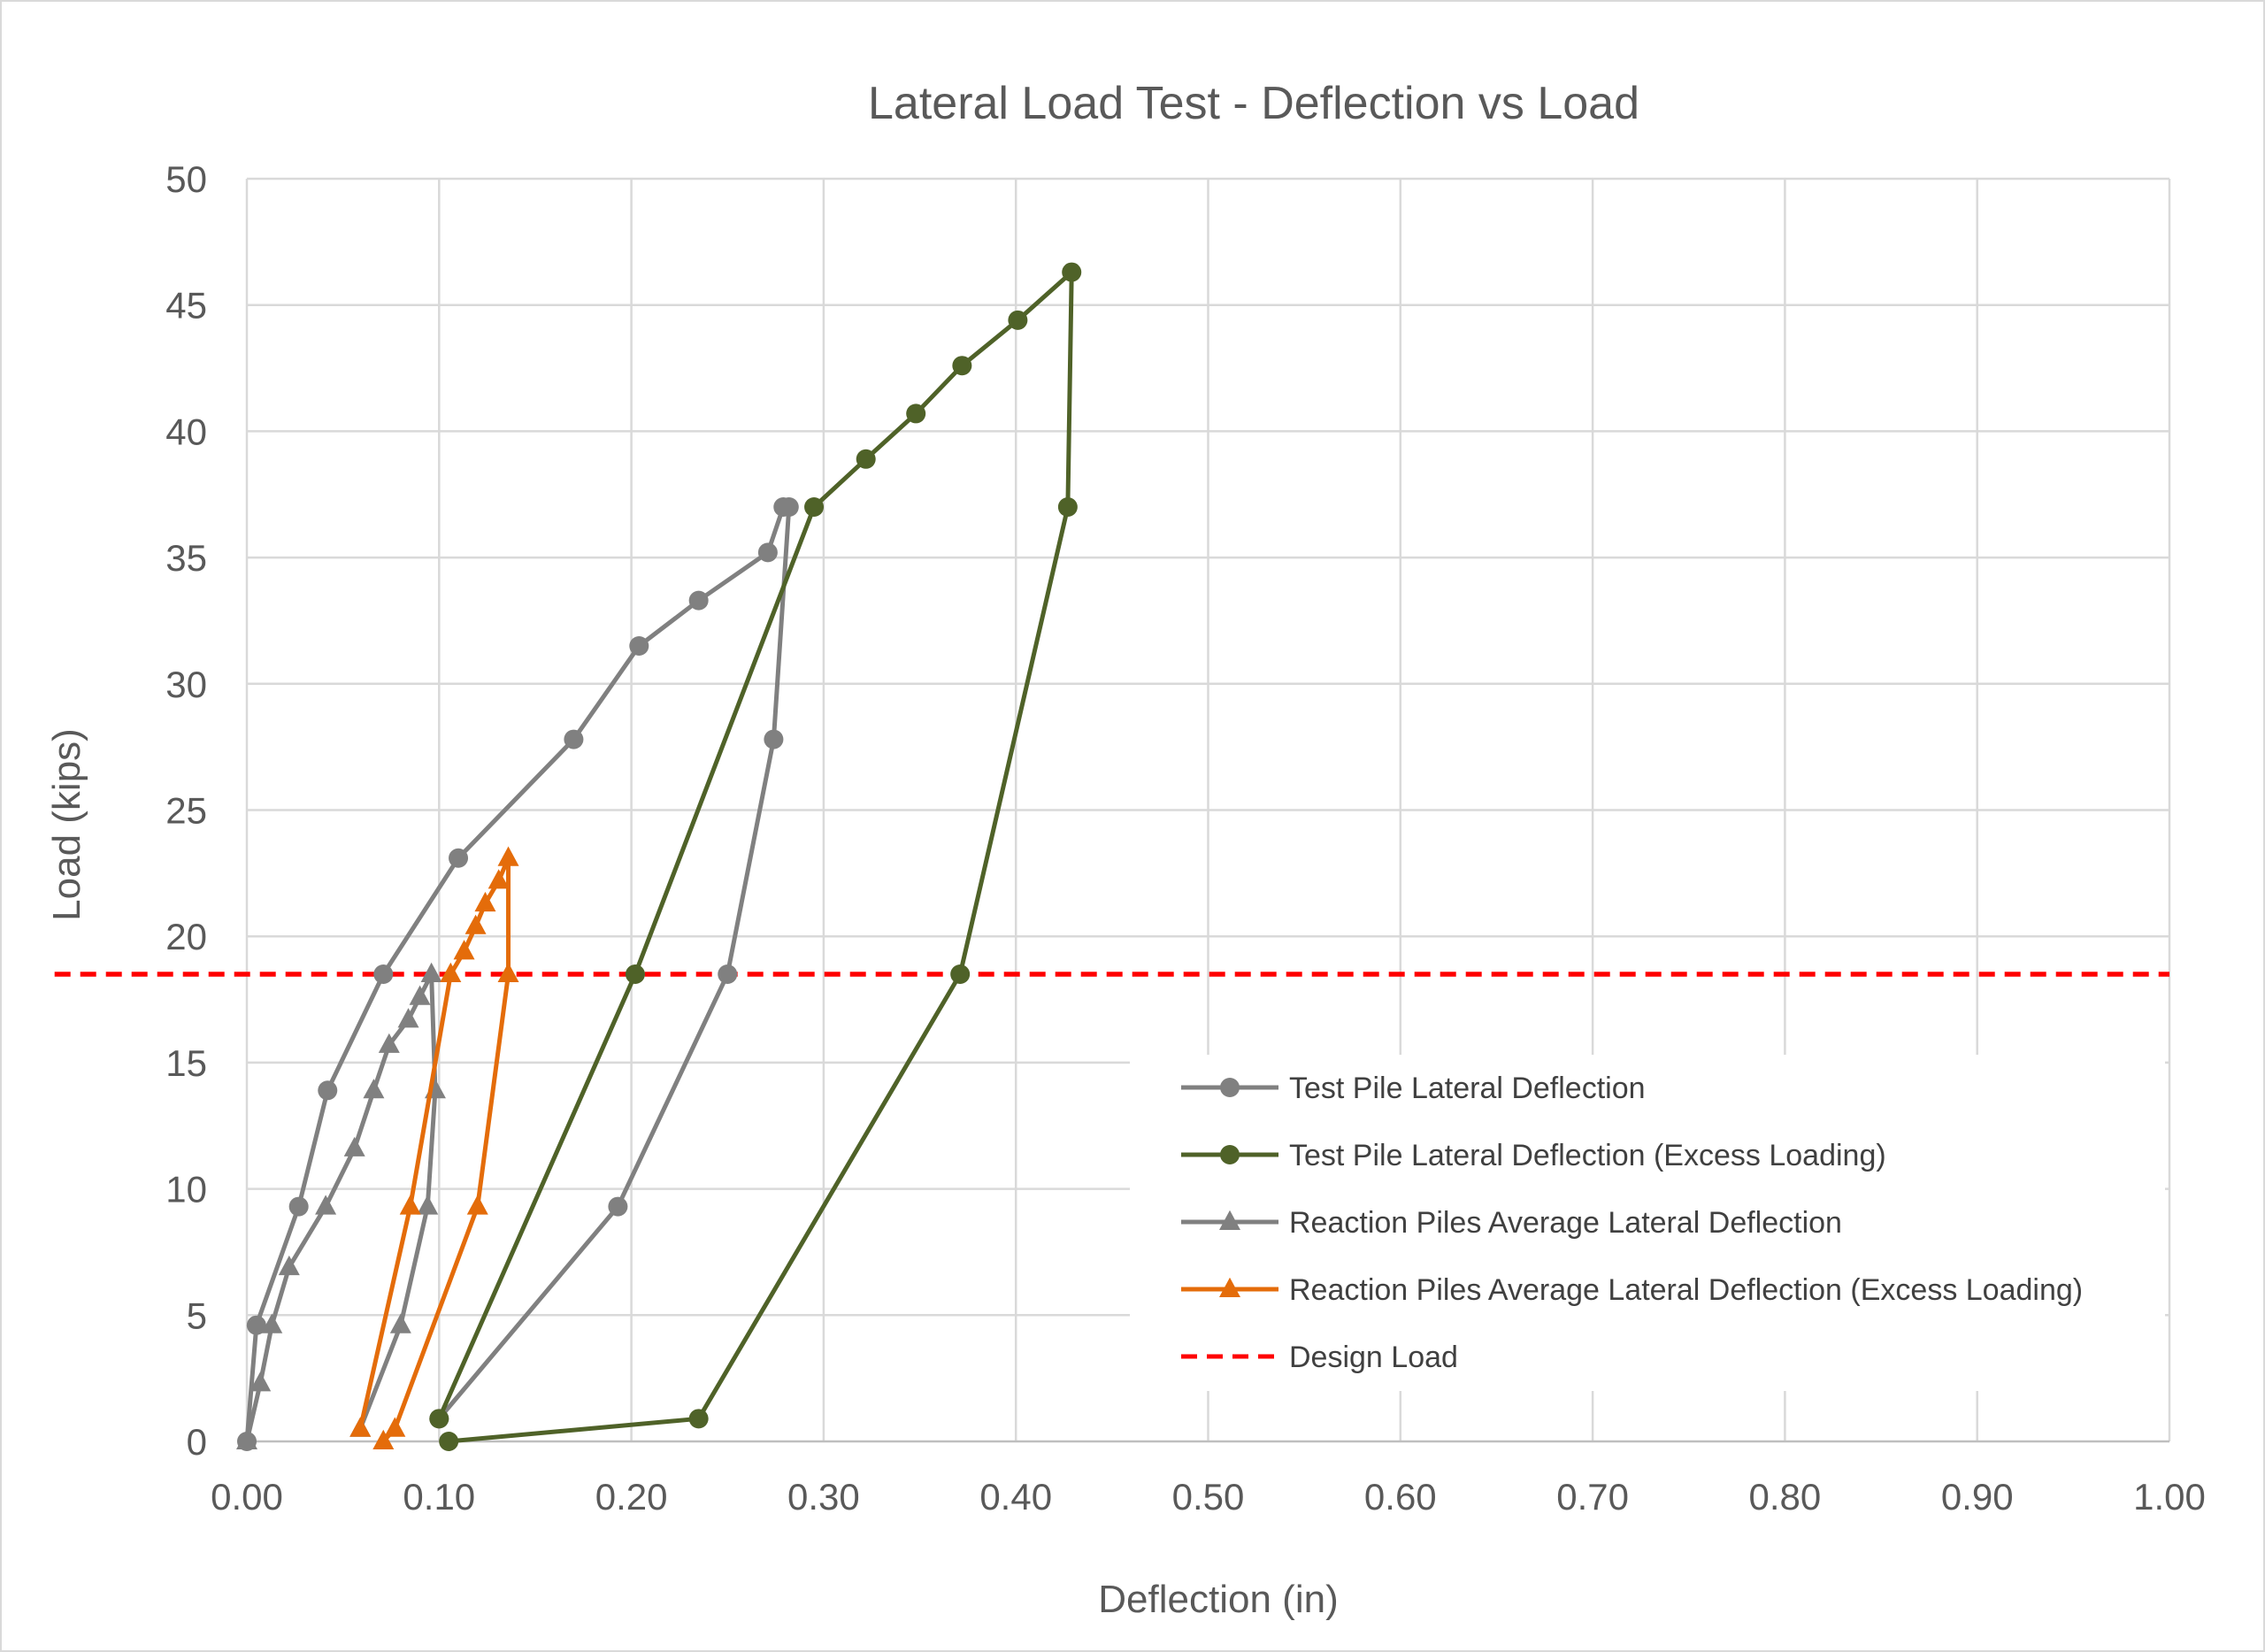  Describe the element at coordinates (1373, 1357) in the screenshot. I see `legend-label: Design Load` at that location.